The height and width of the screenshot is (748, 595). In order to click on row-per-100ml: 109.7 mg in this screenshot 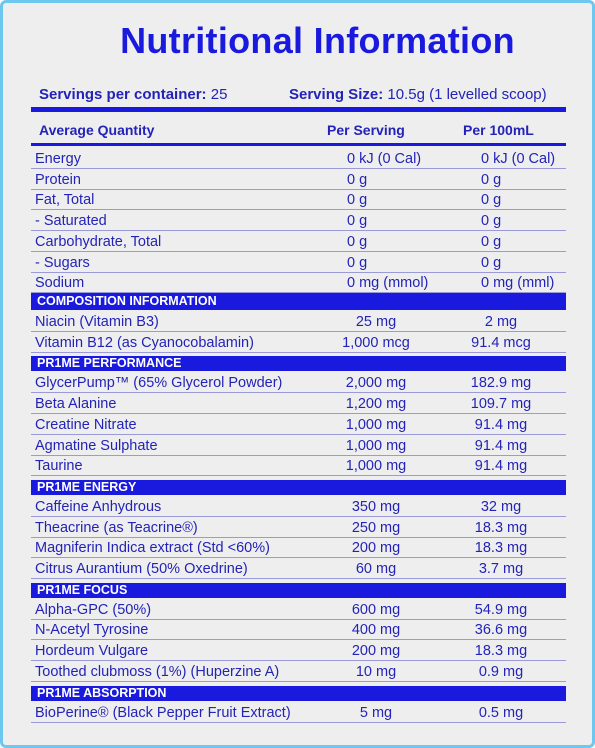, I will do `click(501, 404)`.